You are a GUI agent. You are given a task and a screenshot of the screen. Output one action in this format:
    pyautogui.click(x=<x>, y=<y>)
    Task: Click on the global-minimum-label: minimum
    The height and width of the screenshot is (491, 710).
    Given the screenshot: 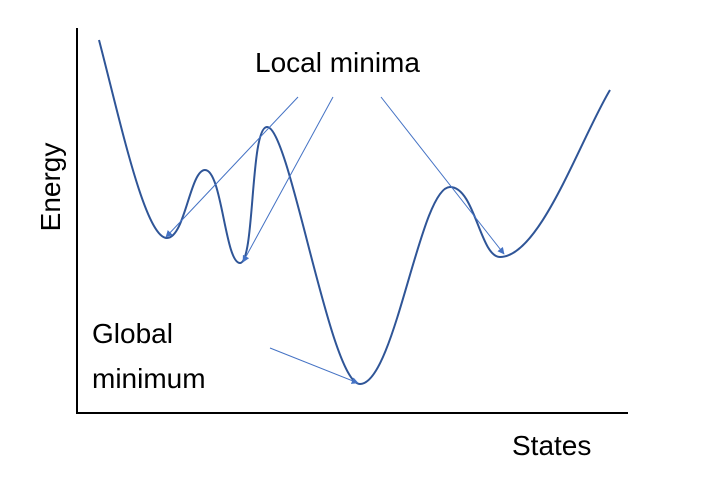 What is the action you would take?
    pyautogui.click(x=149, y=378)
    